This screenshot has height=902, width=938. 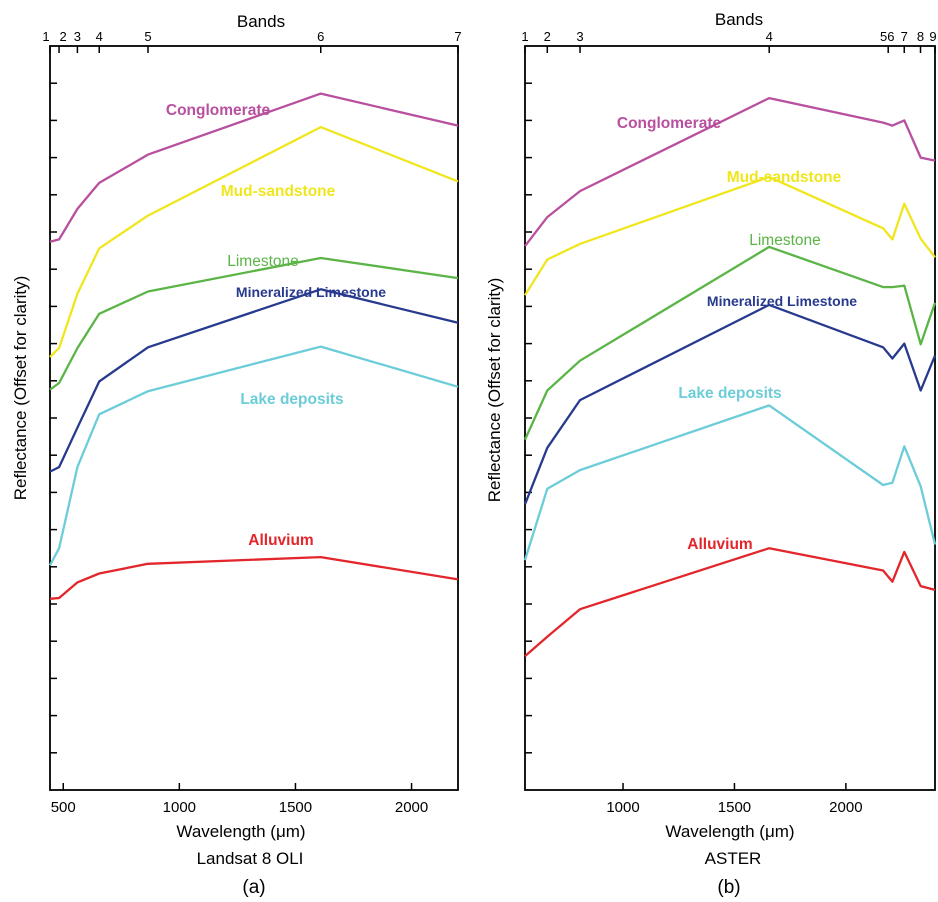 I want to click on sensor-label-a: Landsat 8 OLI, so click(x=250, y=858).